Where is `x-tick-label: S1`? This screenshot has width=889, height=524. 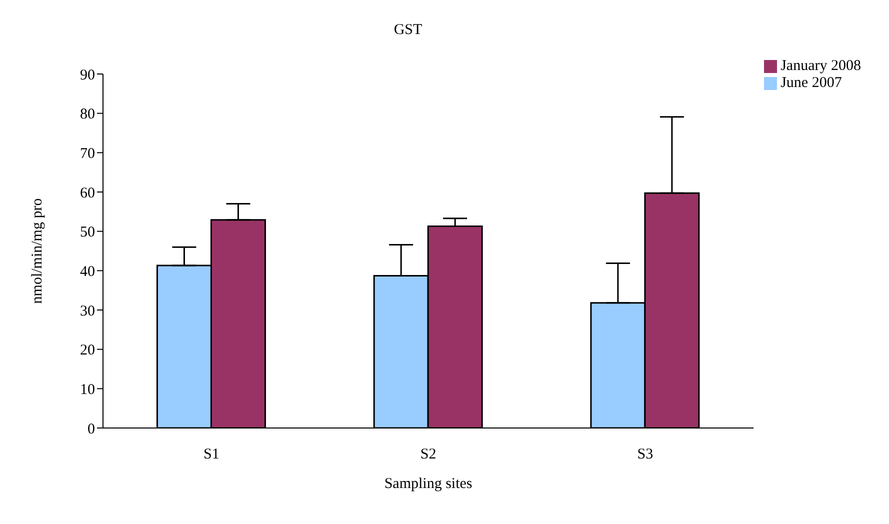 x-tick-label: S1 is located at coordinates (212, 454).